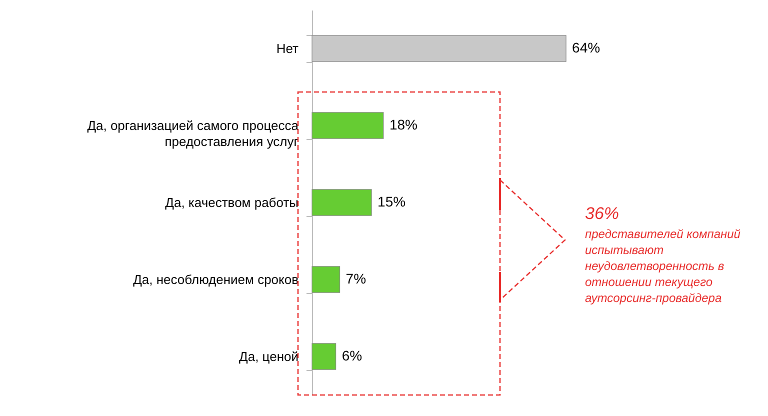 The height and width of the screenshot is (416, 768). What do you see at coordinates (231, 202) in the screenshot?
I see `y-tick-label: Да, качеством работы` at bounding box center [231, 202].